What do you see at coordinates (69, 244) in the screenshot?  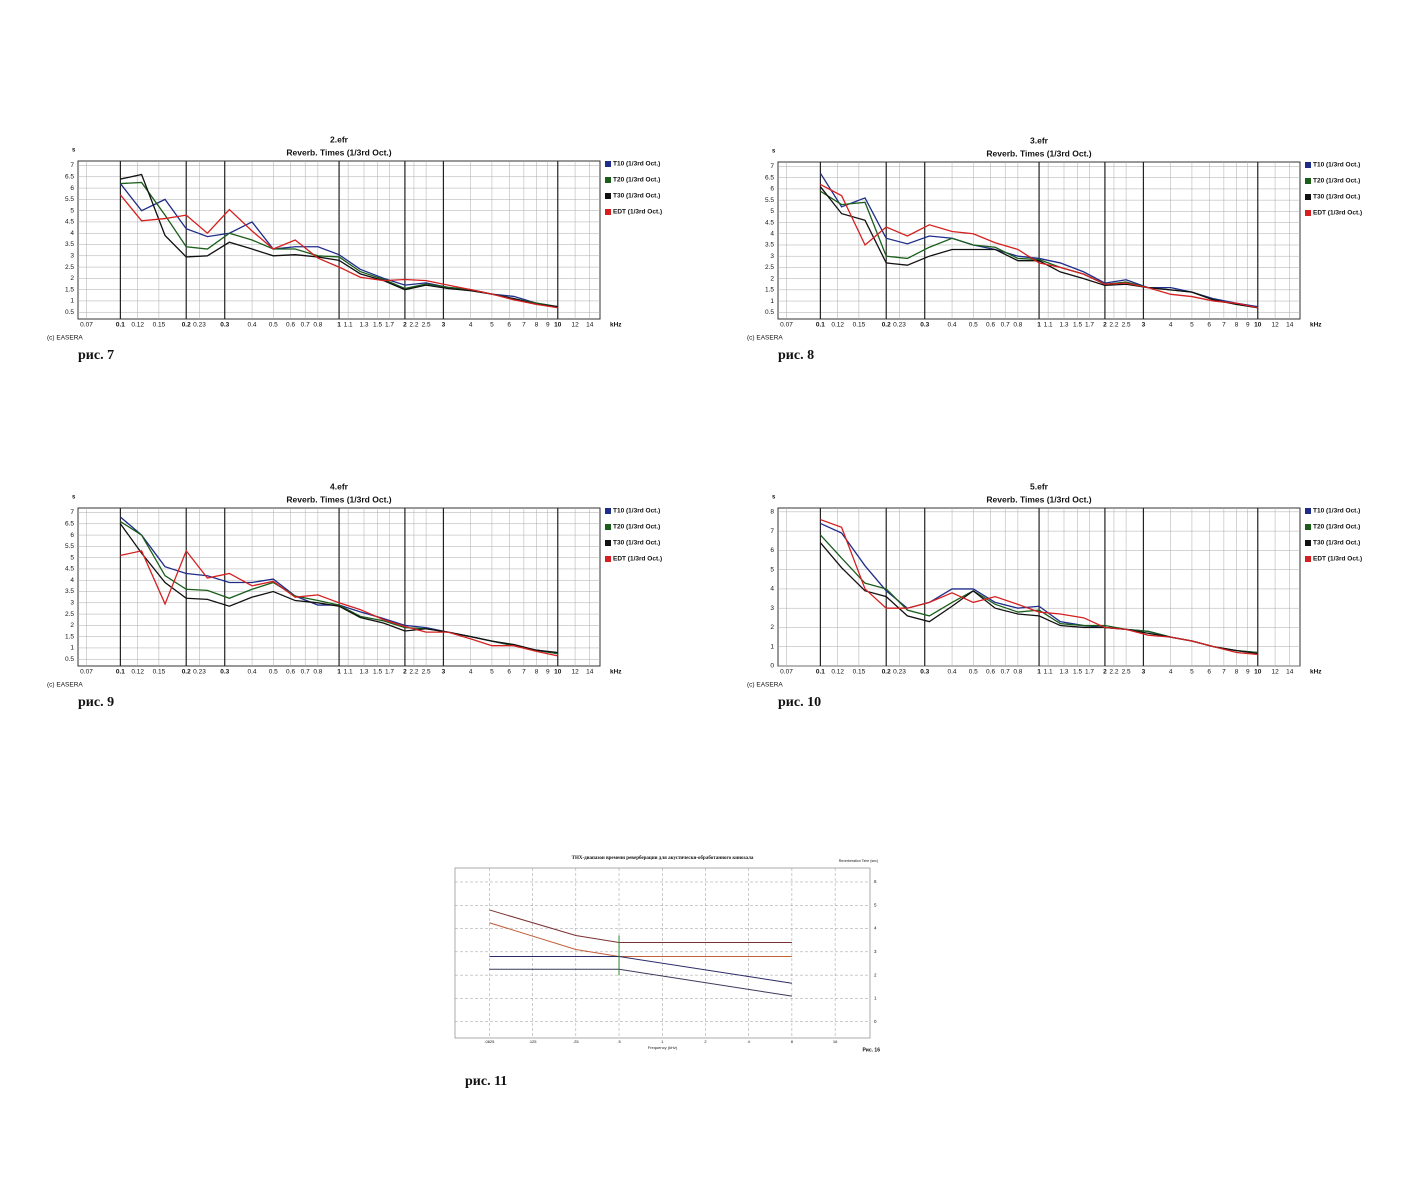 I see `y-tick-label: 3.5` at bounding box center [69, 244].